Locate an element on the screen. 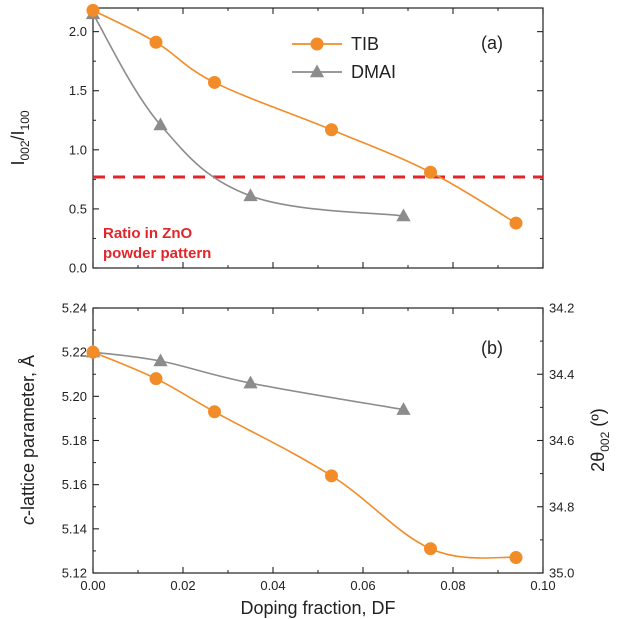 This screenshot has height=619, width=627. annotation-line2: powder pattern is located at coordinates (157, 253).